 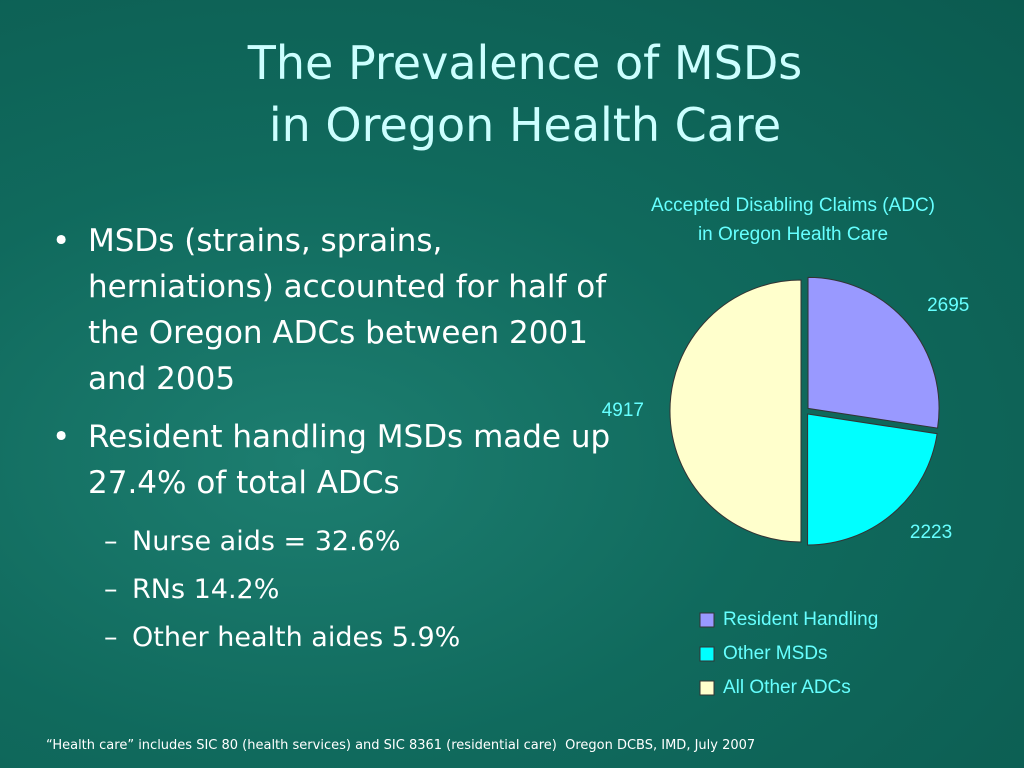 I want to click on data-label: 2695, so click(x=948, y=305).